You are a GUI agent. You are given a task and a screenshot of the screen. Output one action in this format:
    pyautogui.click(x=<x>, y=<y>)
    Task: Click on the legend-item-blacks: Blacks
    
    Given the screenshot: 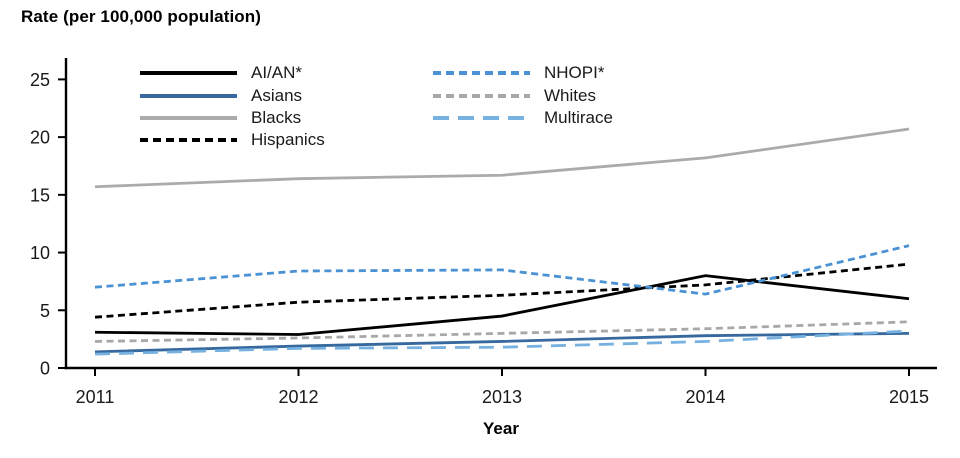 What is the action you would take?
    pyautogui.click(x=232, y=118)
    